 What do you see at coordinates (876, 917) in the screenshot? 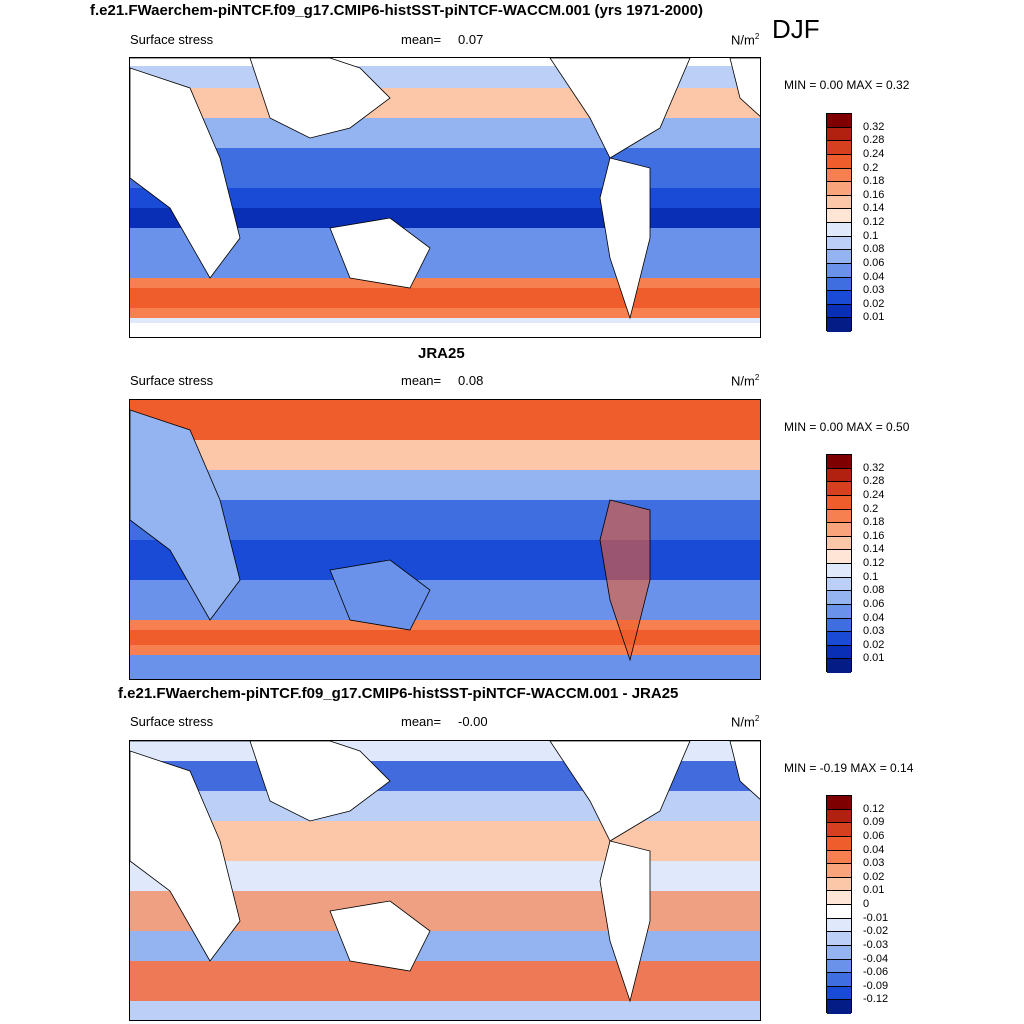
I see `colorbar-tick-label: -0.01` at bounding box center [876, 917].